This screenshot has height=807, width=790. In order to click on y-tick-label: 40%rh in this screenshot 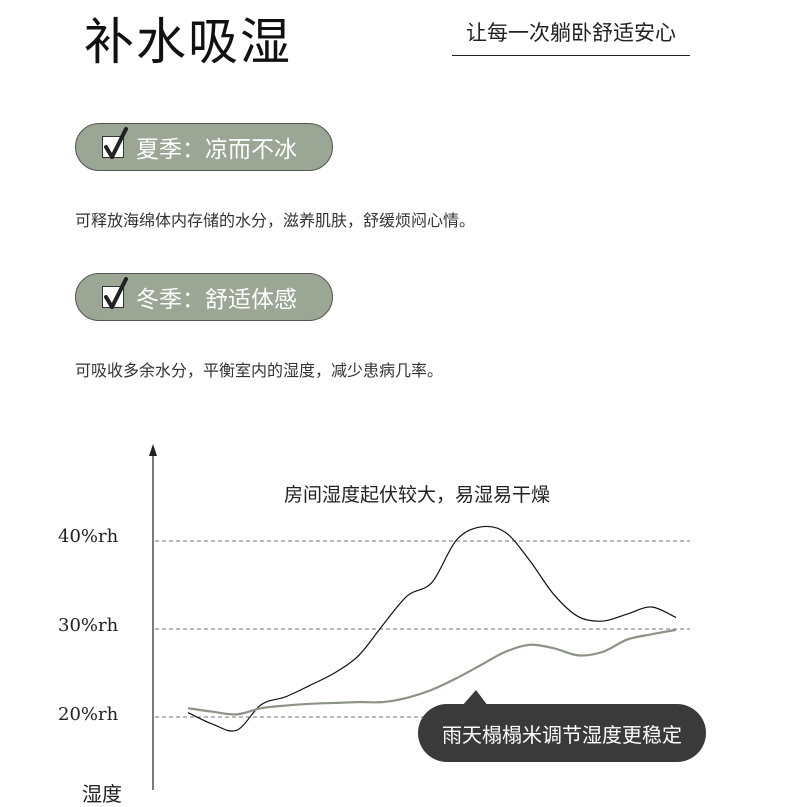, I will do `click(88, 536)`.